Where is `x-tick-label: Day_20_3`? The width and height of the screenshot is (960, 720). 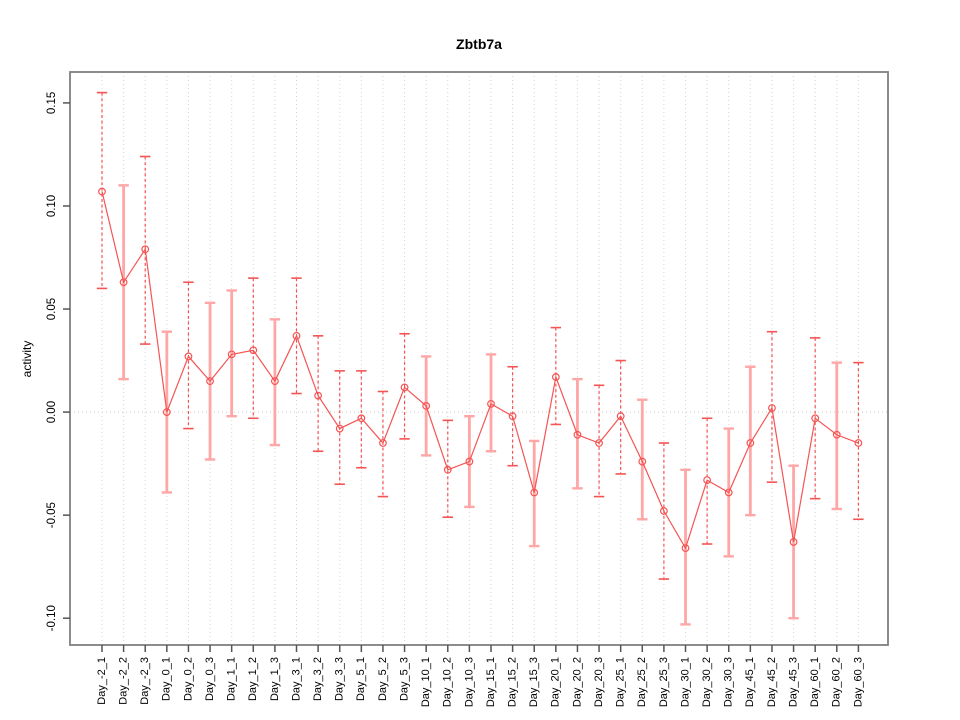
x-tick-label: Day_20_3 is located at coordinates (599, 682).